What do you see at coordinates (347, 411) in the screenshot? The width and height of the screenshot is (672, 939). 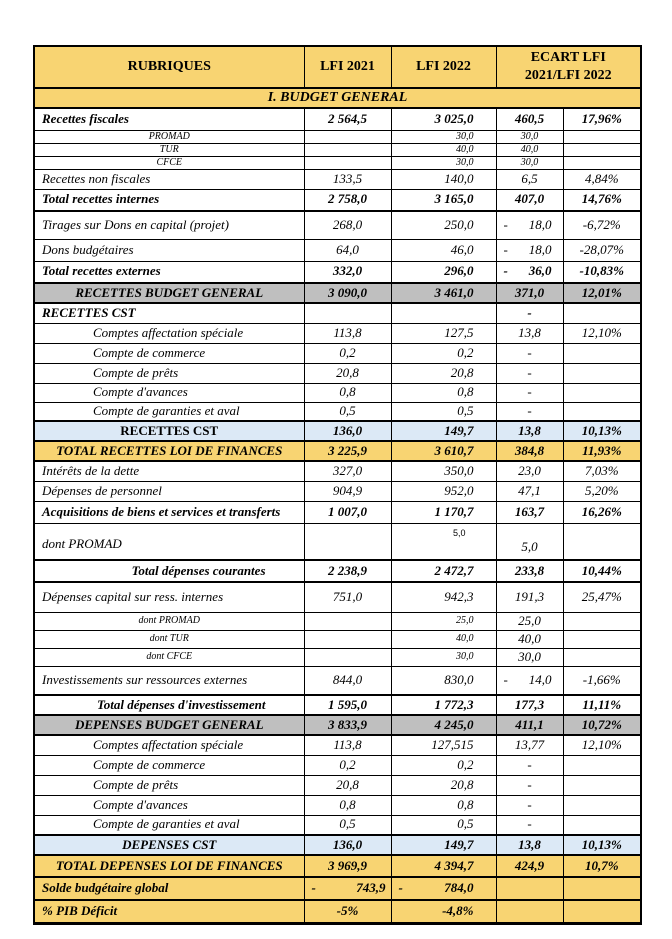 I see `lfi-2021-cell: 0,5` at bounding box center [347, 411].